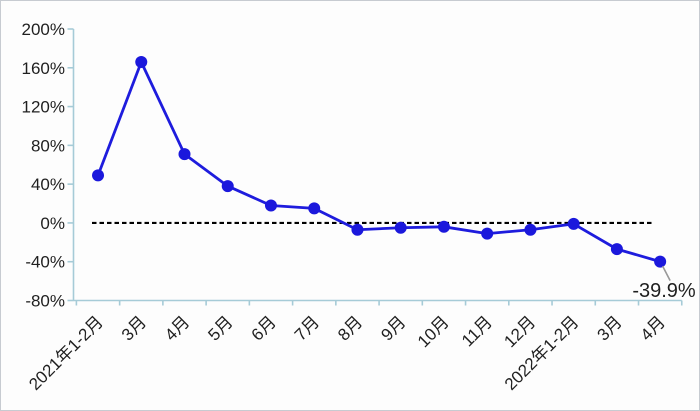  What do you see at coordinates (43, 107) in the screenshot?
I see `y-axis-tick-label: 120%` at bounding box center [43, 107].